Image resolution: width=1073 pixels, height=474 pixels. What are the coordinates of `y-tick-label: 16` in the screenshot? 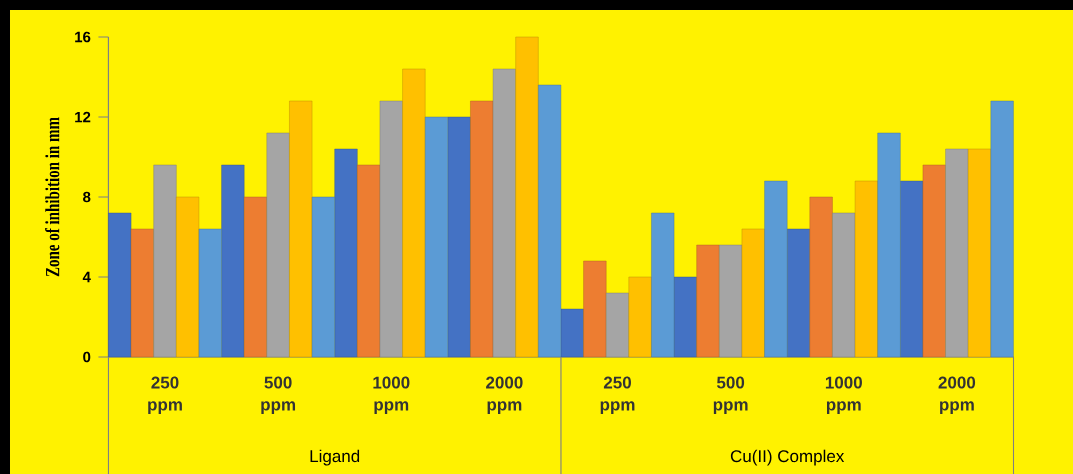 It's located at (83, 37).